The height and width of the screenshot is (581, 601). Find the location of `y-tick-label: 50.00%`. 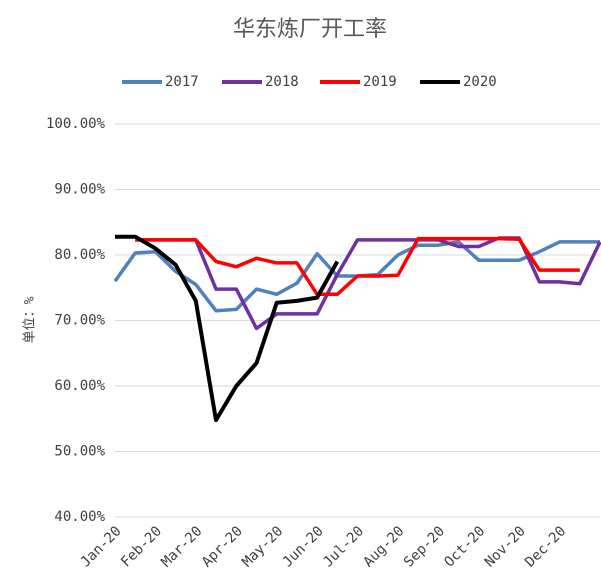

y-tick-label: 50.00% is located at coordinates (79, 452).